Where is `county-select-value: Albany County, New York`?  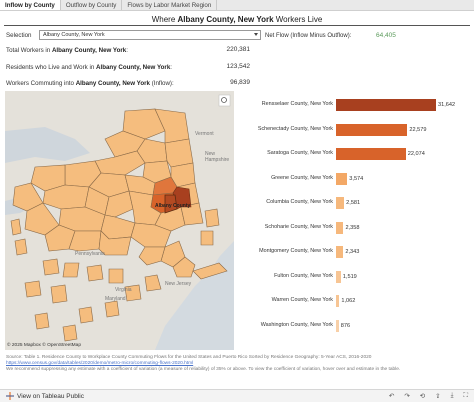
county-select-value: Albany County, New York is located at coordinates (74, 35).